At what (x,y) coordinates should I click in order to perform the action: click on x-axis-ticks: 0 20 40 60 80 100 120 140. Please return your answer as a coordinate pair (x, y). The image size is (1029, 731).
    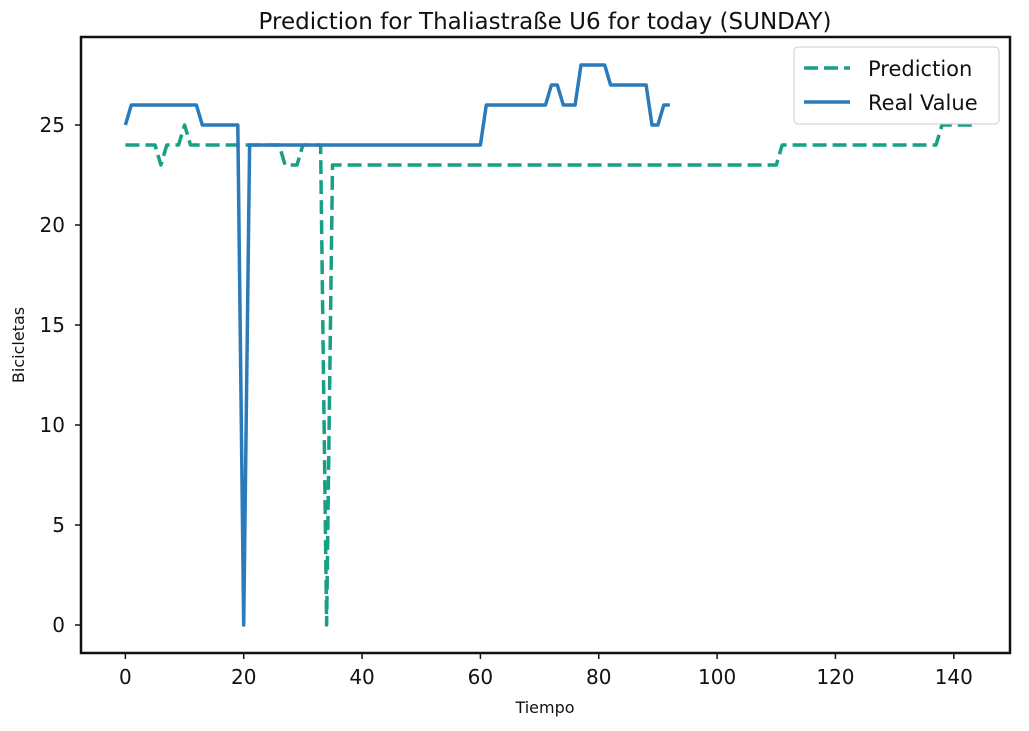
    Looking at the image, I should click on (546, 671).